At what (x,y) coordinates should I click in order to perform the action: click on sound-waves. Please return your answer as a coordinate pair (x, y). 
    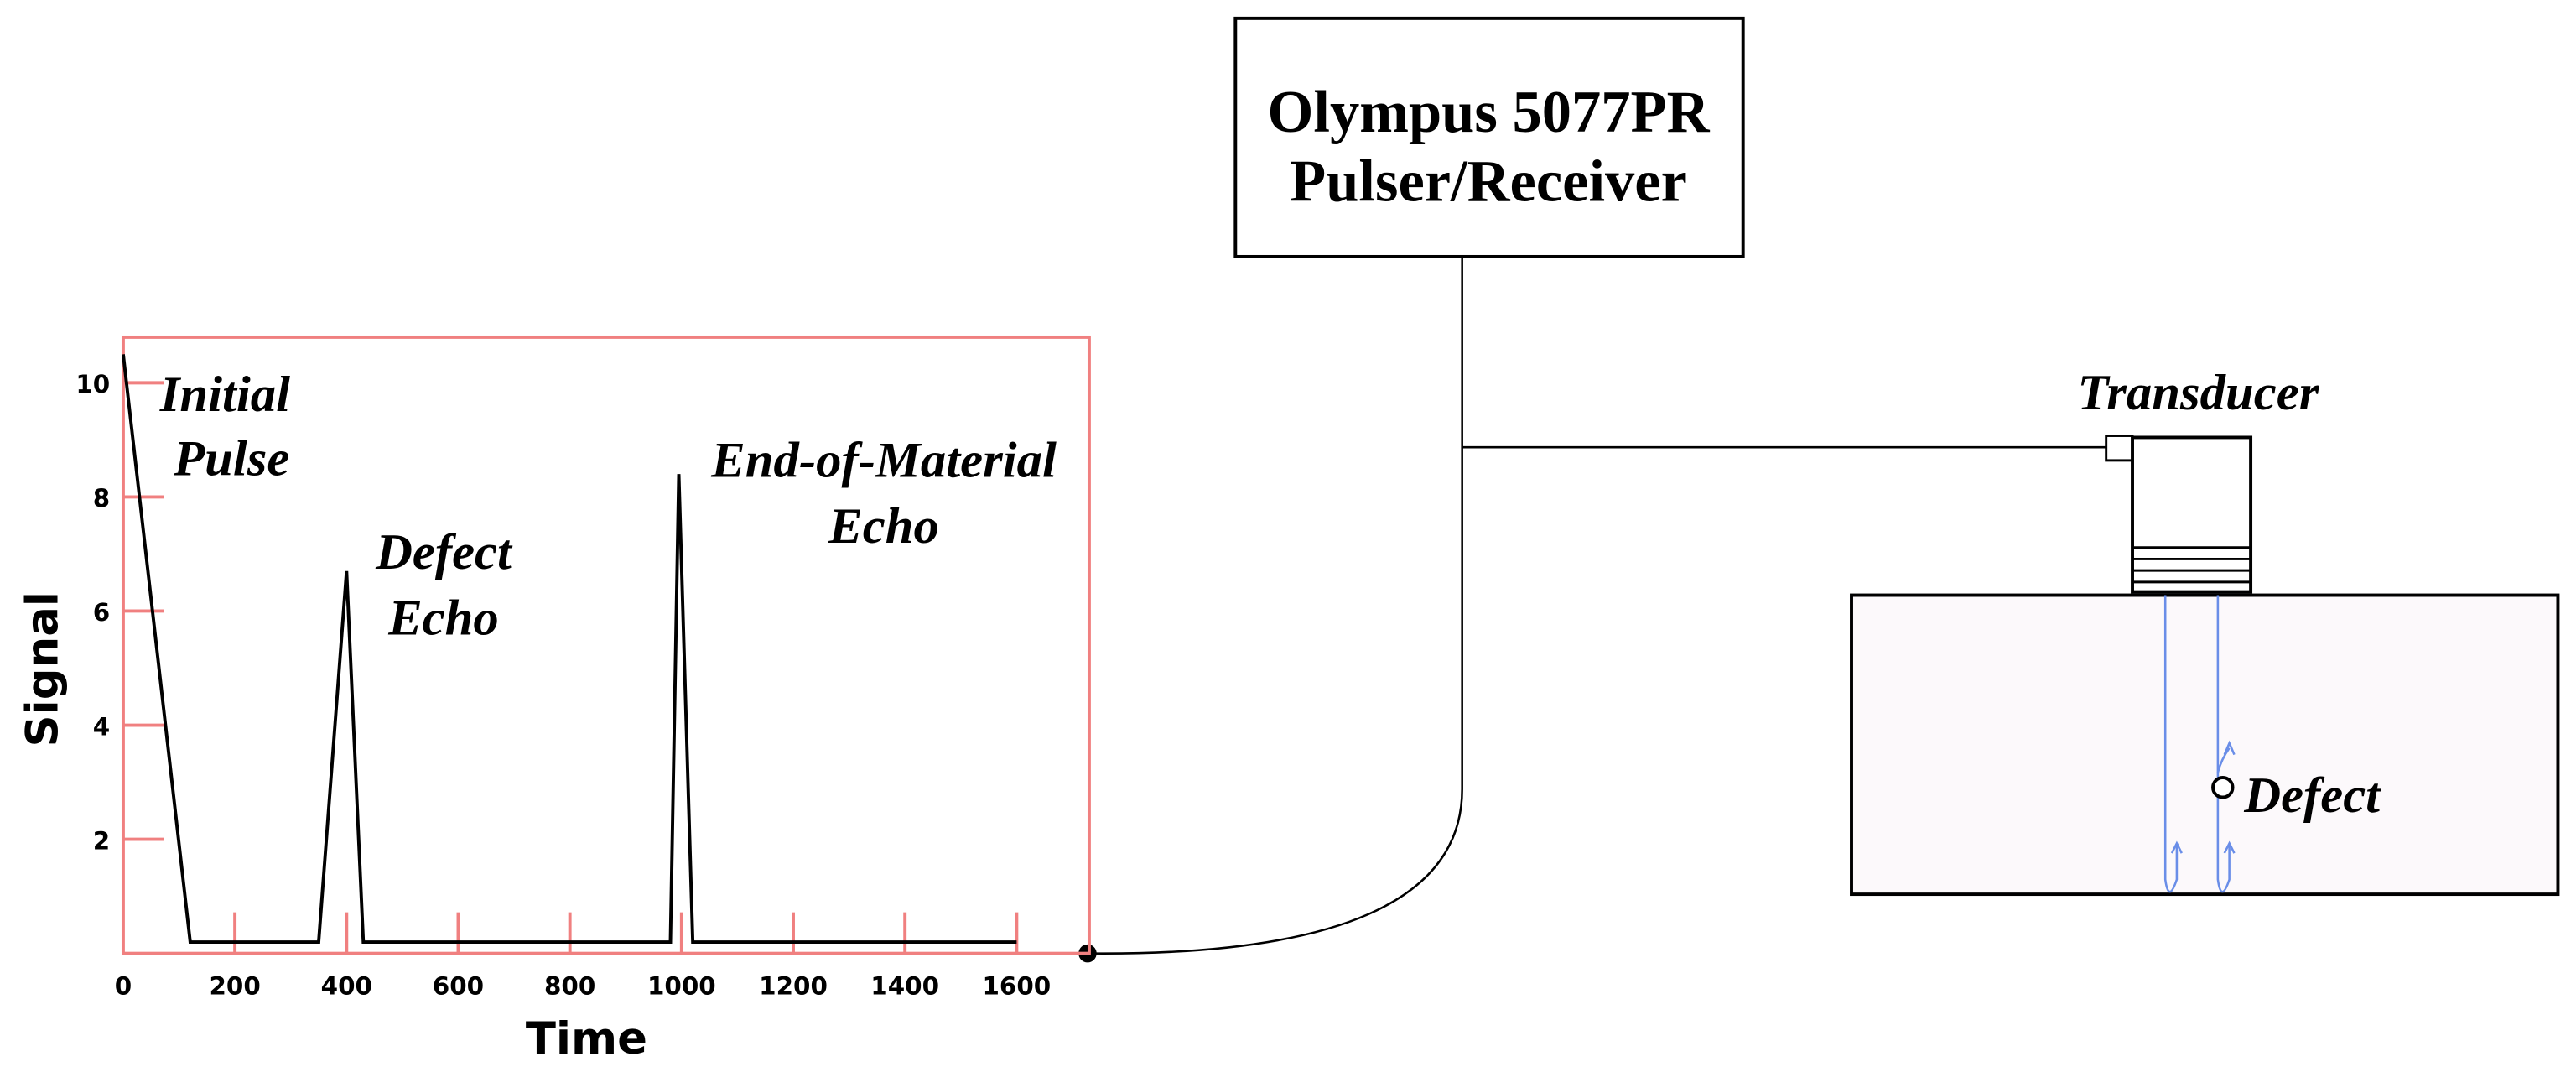
    Looking at the image, I should click on (2199, 744).